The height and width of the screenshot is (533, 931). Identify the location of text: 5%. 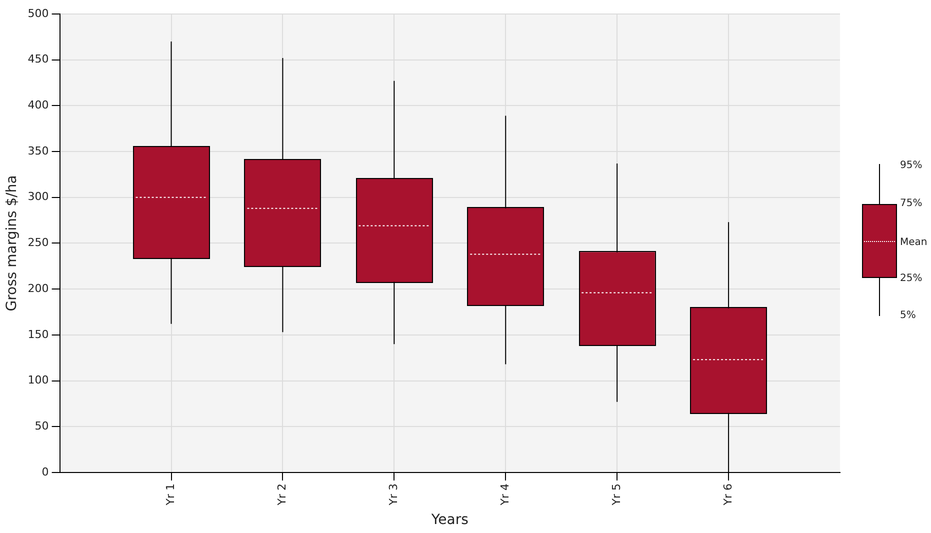
(908, 316).